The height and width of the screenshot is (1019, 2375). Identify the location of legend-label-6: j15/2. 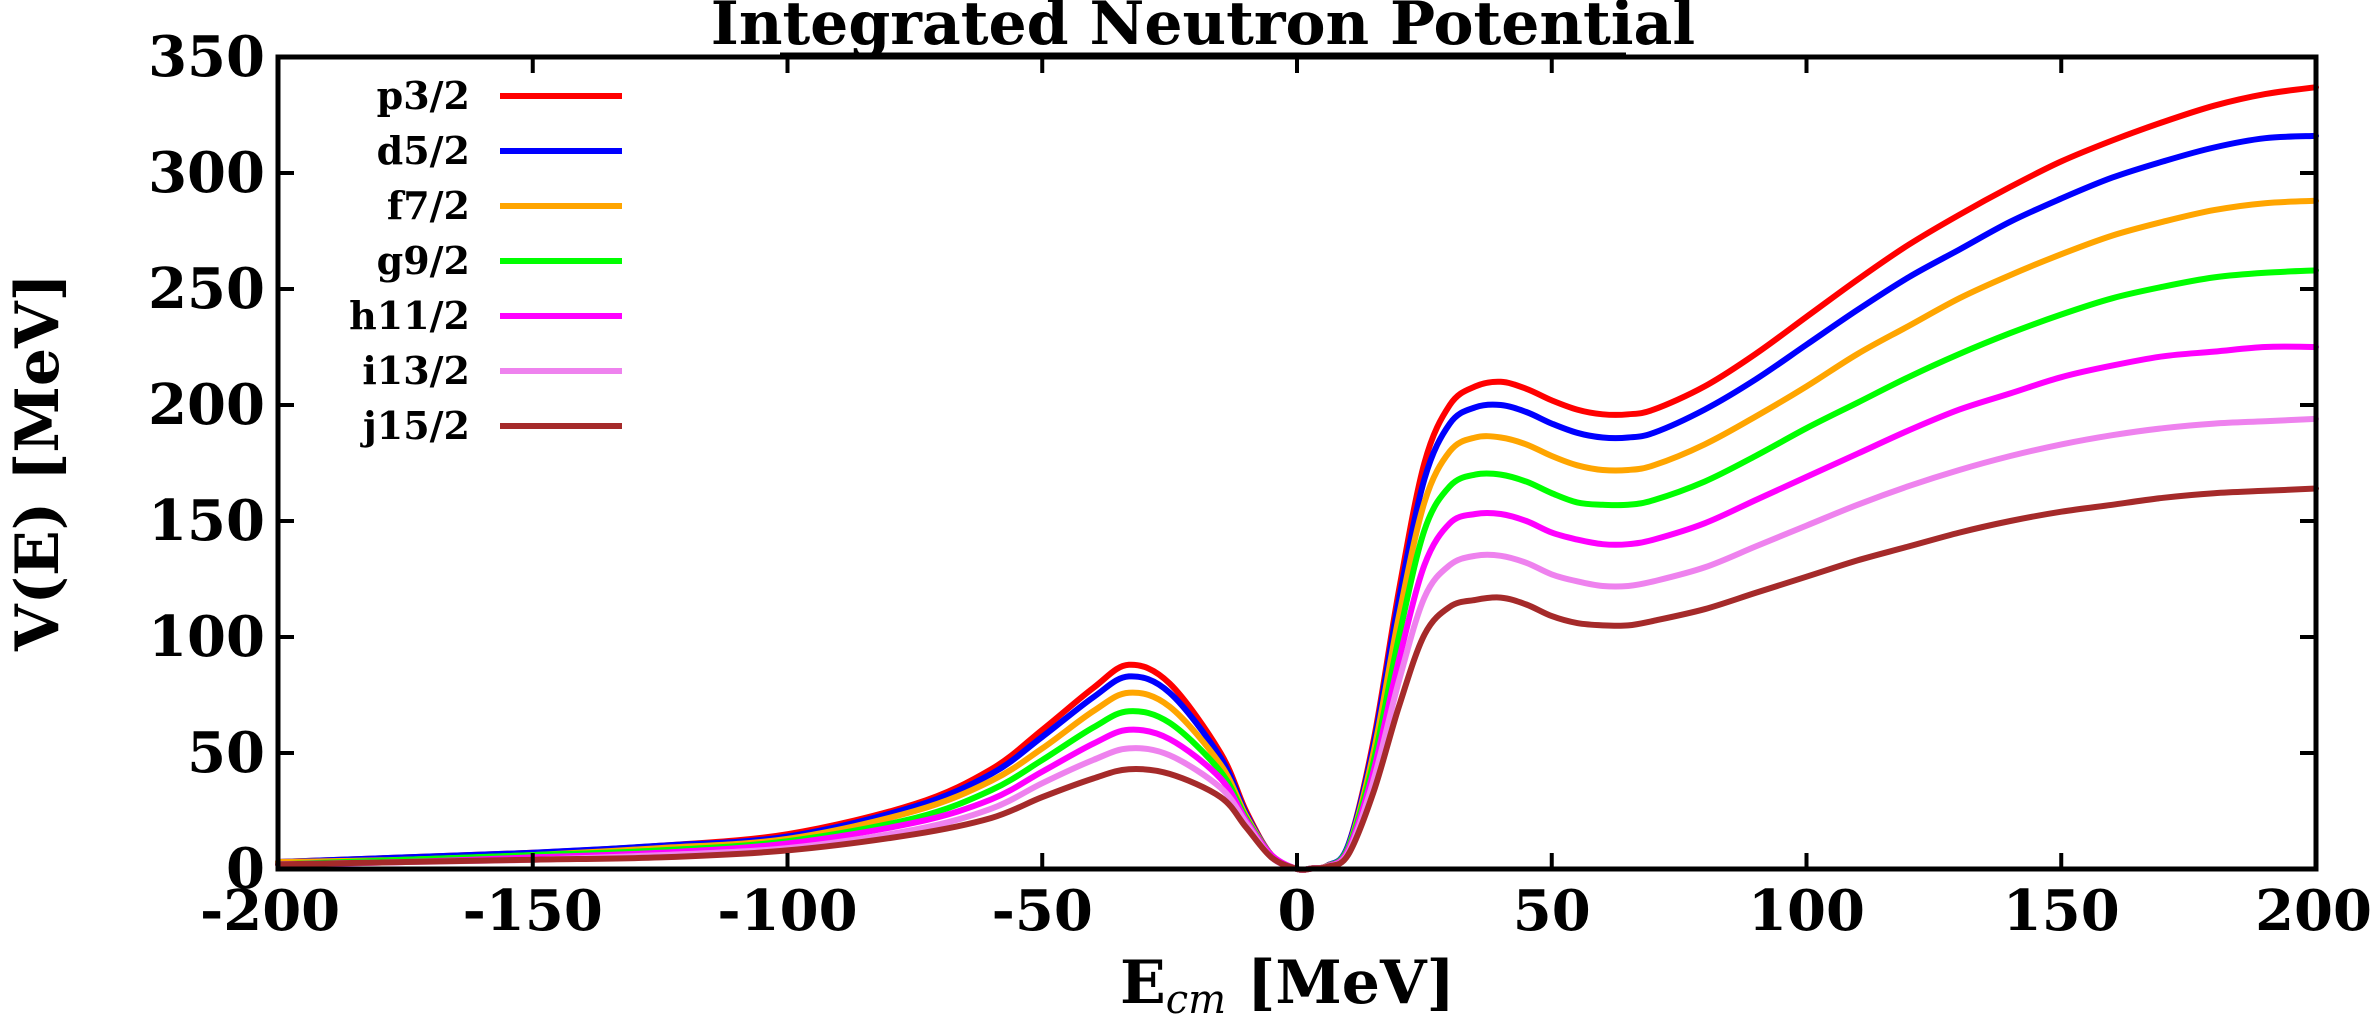
(415, 425).